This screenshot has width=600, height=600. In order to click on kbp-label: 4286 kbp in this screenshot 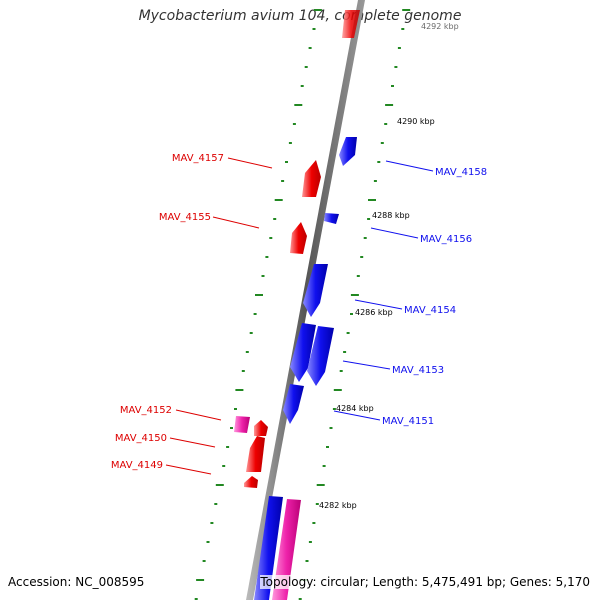, I will do `click(374, 312)`.